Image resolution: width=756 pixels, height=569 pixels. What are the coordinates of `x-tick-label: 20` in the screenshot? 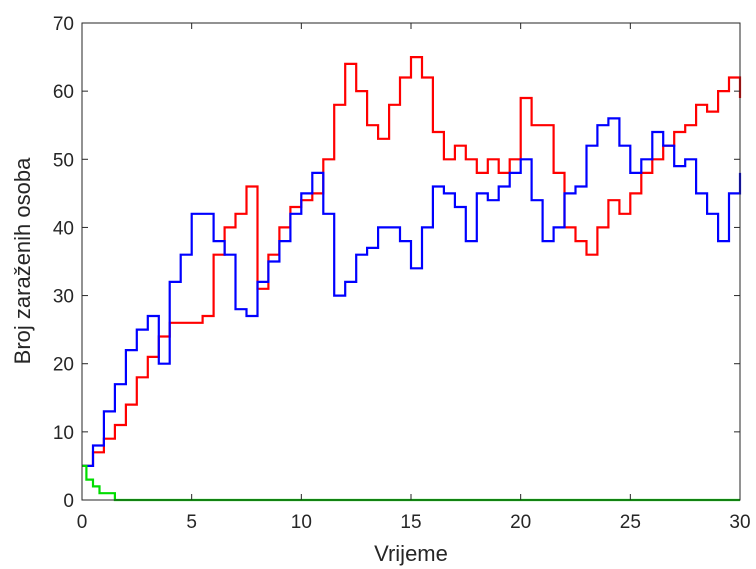 It's located at (520, 522).